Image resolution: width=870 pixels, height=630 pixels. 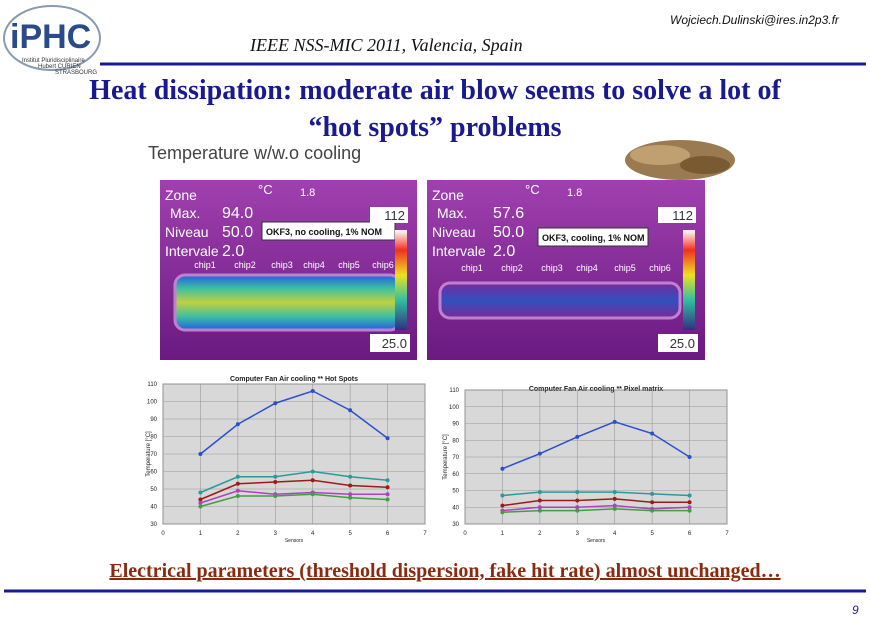 What do you see at coordinates (455, 441) in the screenshot?
I see `y-tick-label: 80` at bounding box center [455, 441].